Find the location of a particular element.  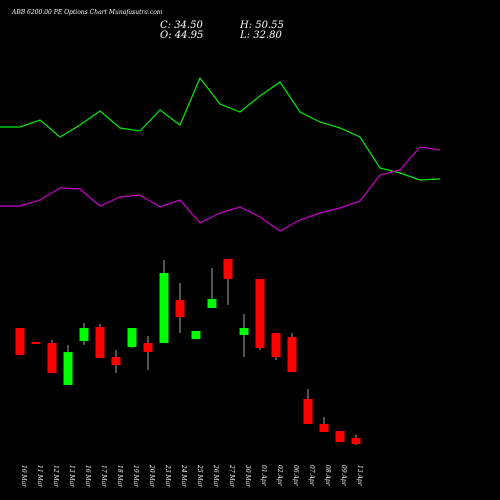

x-tick-label: 23 Mar is located at coordinates (167, 476).